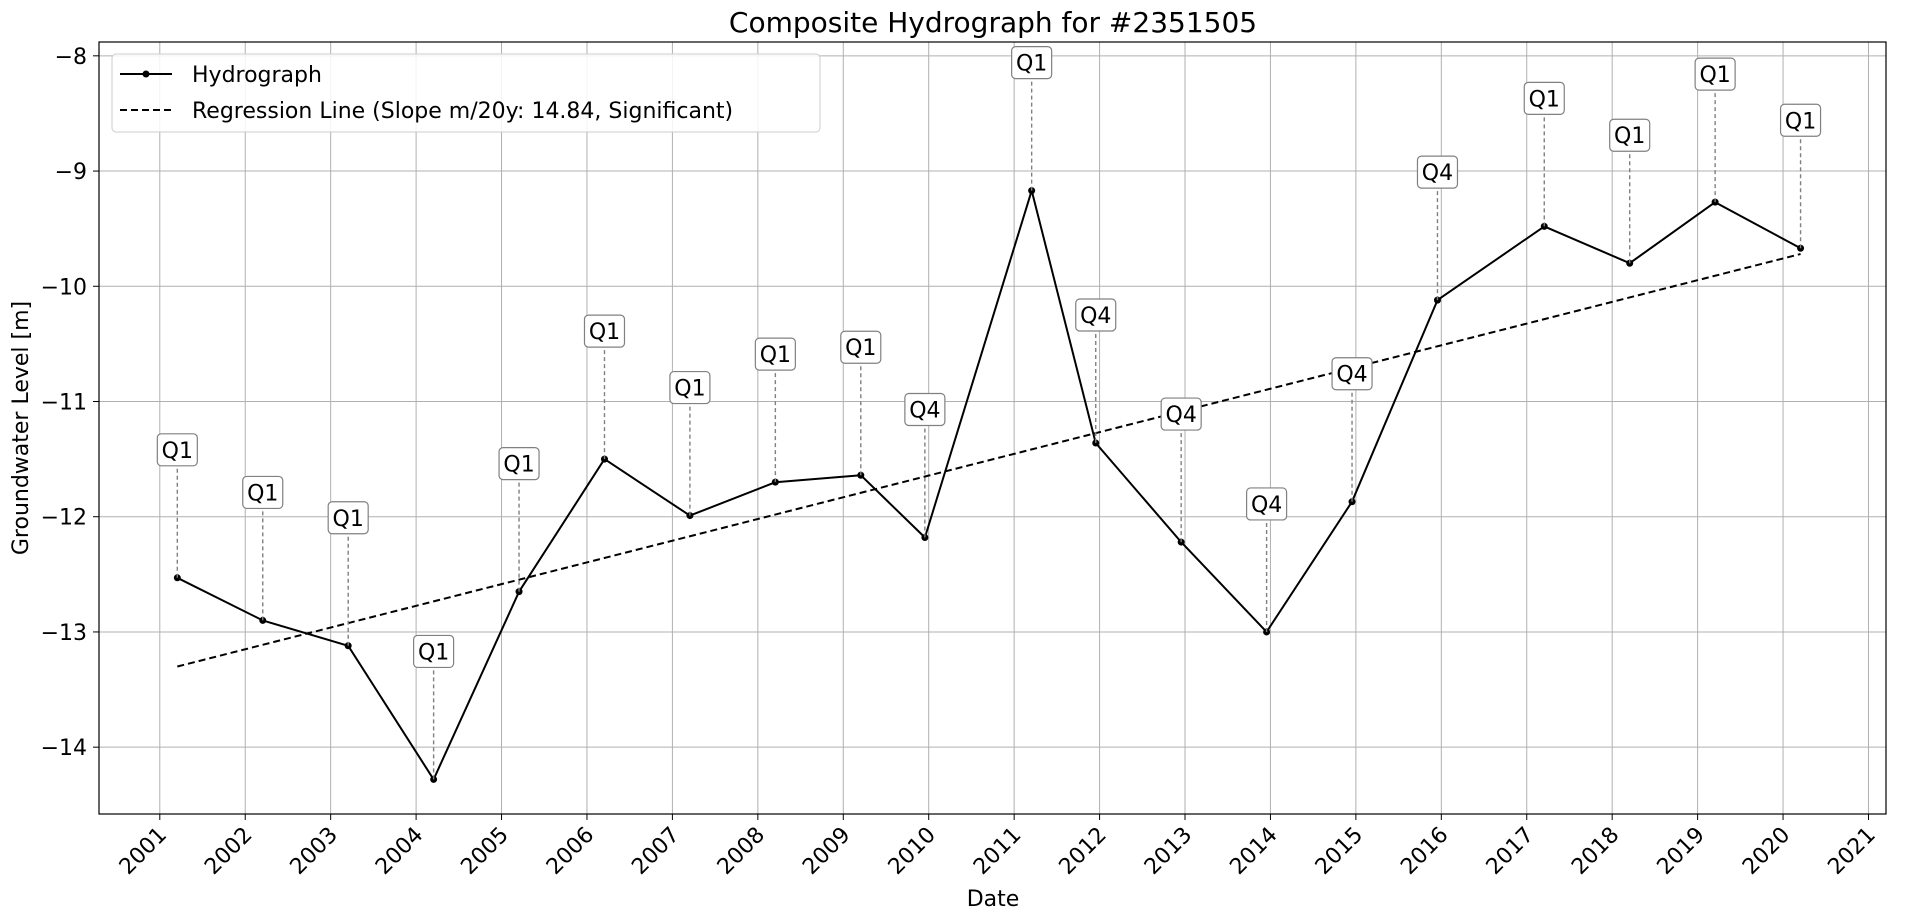 Image resolution: width=1906 pixels, height=920 pixels. I want to click on y-tick-label: −8, so click(71, 57).